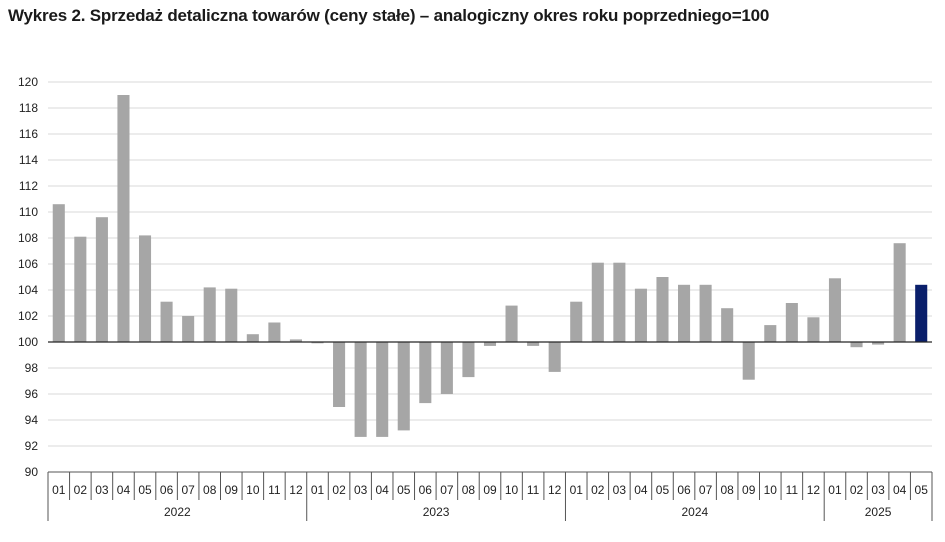 The width and height of the screenshot is (945, 542). What do you see at coordinates (32, 472) in the screenshot?
I see `y-tick-label: 90` at bounding box center [32, 472].